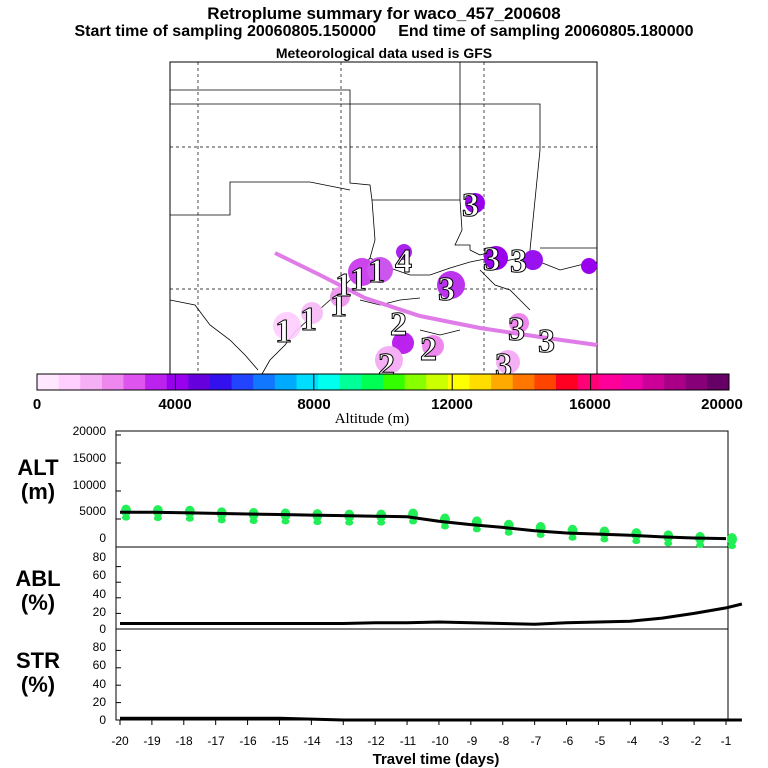  What do you see at coordinates (90, 458) in the screenshot?
I see `alt-ytick: 15000` at bounding box center [90, 458].